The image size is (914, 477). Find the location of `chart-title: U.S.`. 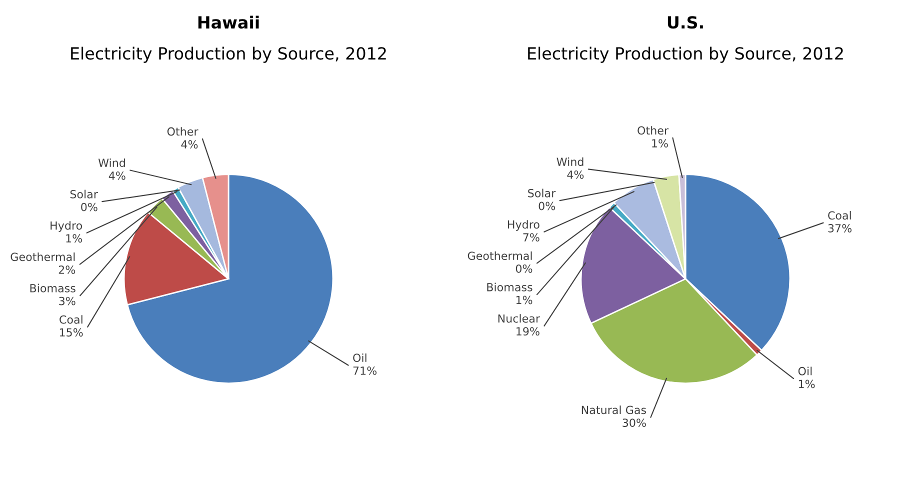

chart-title: U.S. is located at coordinates (685, 22).